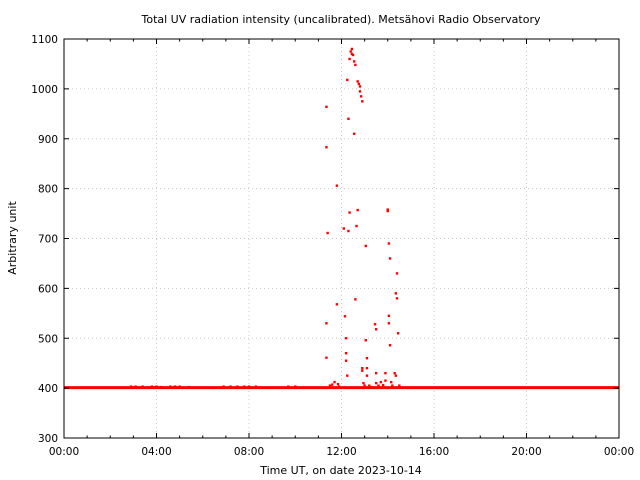 This screenshot has width=640, height=480. I want to click on y-tick-label: 700, so click(48, 240).